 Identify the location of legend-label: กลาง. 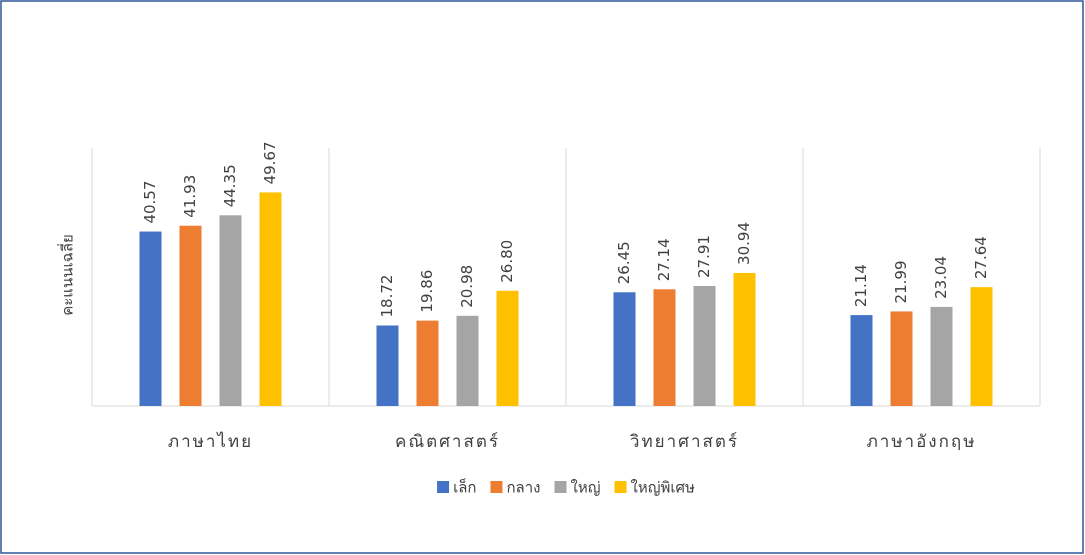
(523, 488).